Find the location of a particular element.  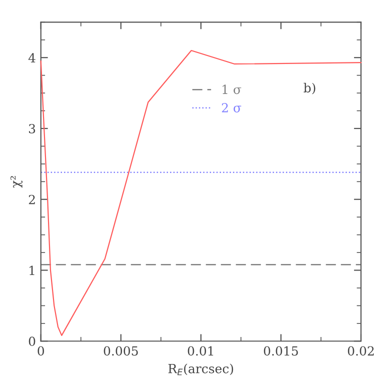

legend-label: 1 σ is located at coordinates (232, 89).